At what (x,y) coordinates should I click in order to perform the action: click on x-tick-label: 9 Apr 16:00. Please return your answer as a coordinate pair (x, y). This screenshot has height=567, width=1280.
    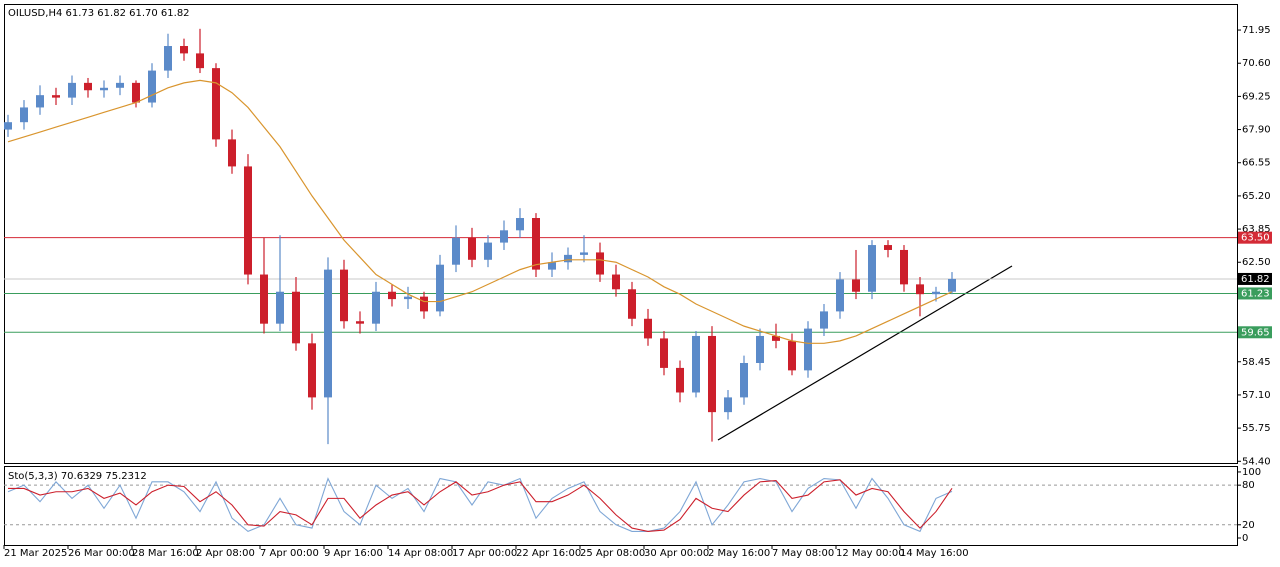
    Looking at the image, I should click on (353, 553).